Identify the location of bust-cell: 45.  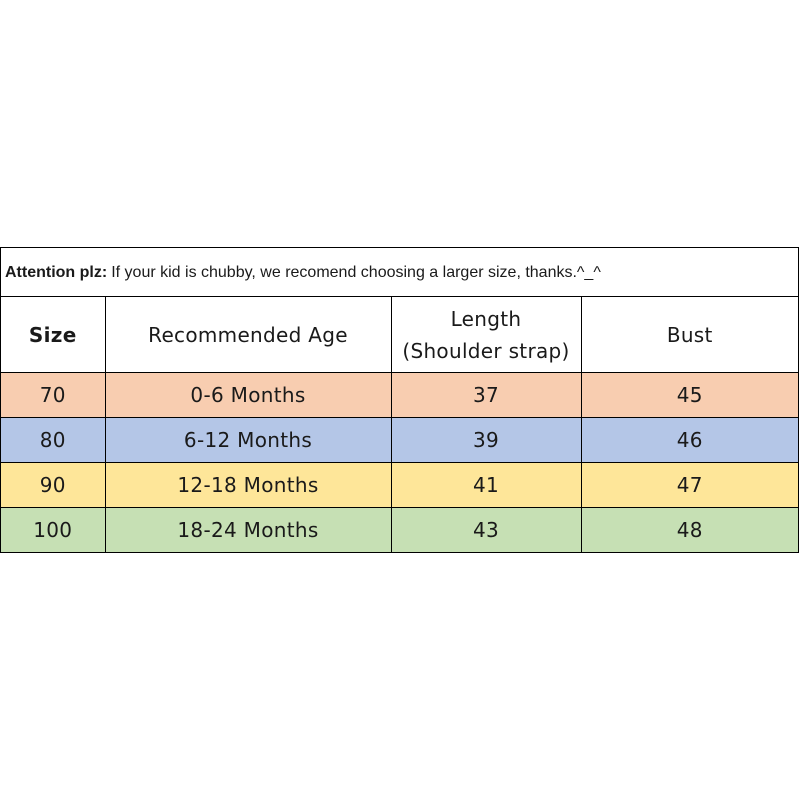
(689, 395).